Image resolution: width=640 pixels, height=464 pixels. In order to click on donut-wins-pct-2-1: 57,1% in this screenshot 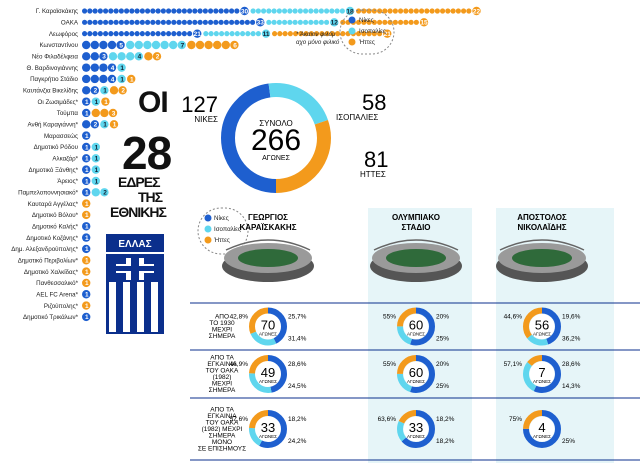, I will do `click(513, 364)`.